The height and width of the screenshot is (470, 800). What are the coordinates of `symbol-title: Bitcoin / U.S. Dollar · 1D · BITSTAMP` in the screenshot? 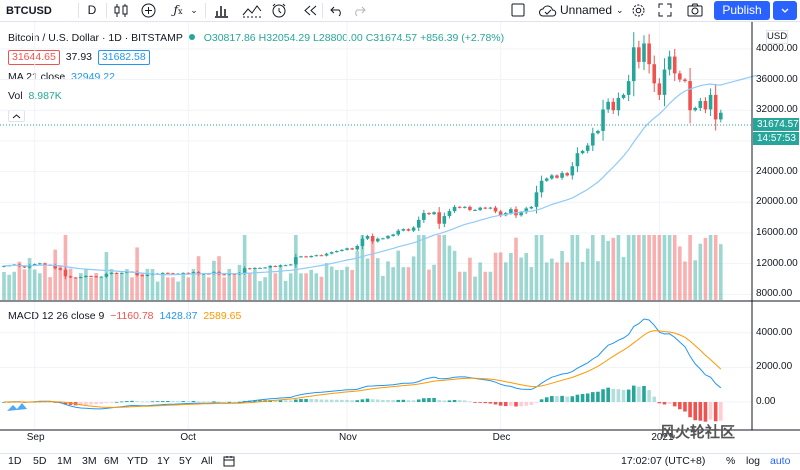 It's located at (95, 38).